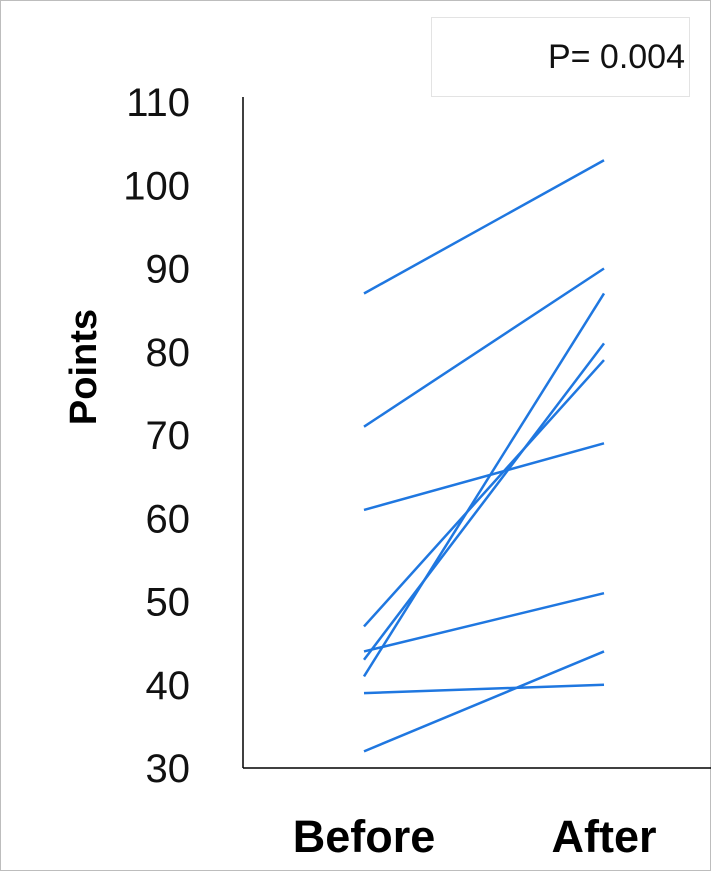  I want to click on y-tick-label: 110, so click(158, 103).